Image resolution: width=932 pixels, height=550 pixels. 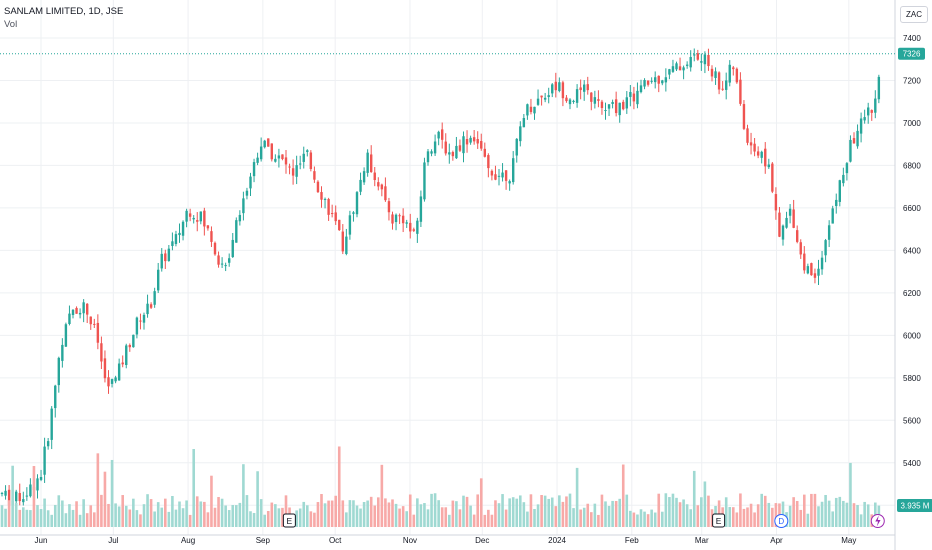 What do you see at coordinates (912, 463) in the screenshot?
I see `price-tick-label: 5400` at bounding box center [912, 463].